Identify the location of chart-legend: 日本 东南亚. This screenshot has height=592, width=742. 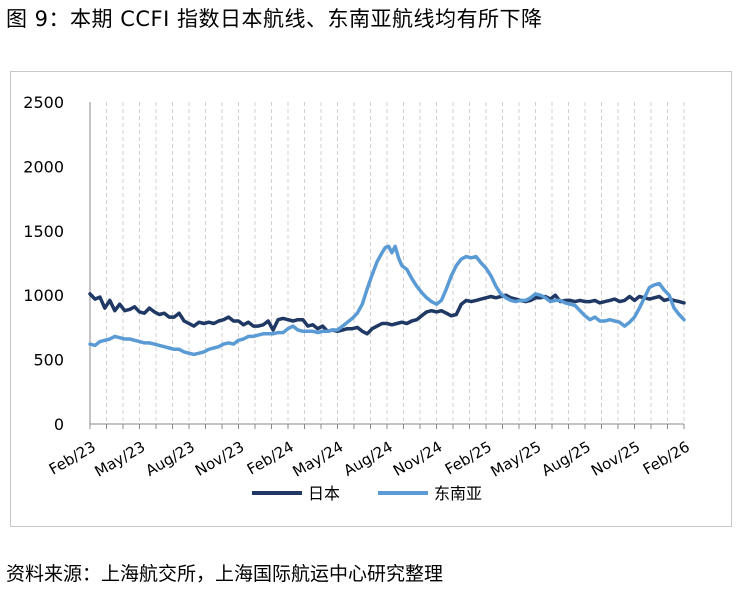
(367, 493).